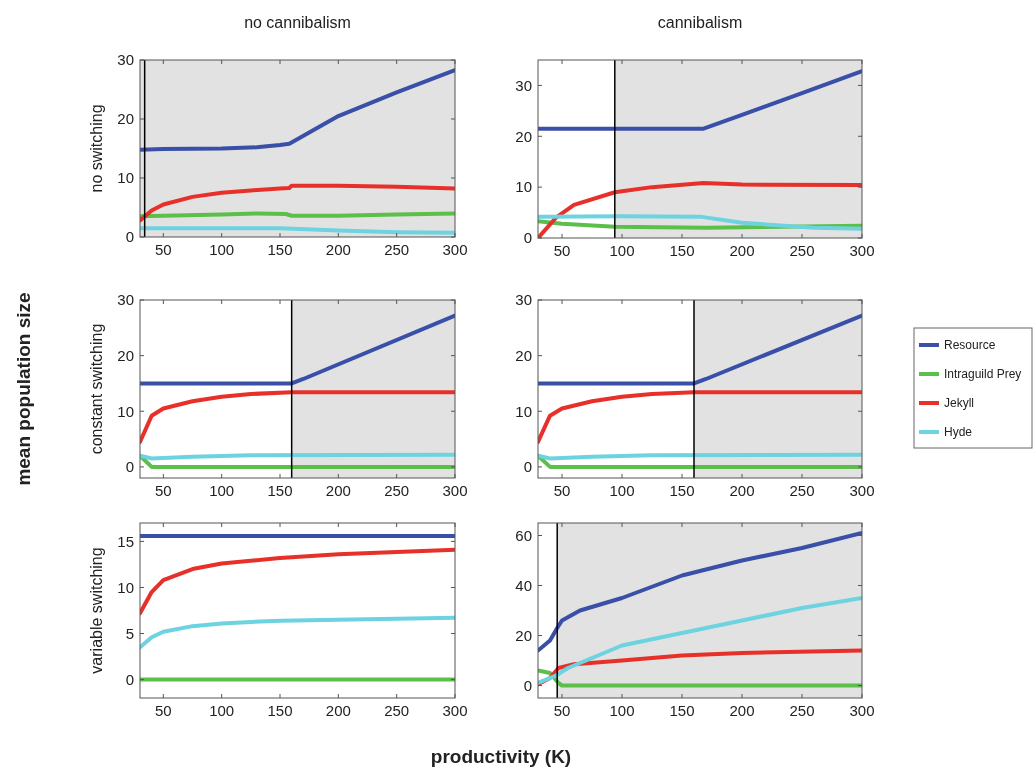 This screenshot has width=1035, height=780. Describe the element at coordinates (125, 541) in the screenshot. I see `y-tick-label: 15` at that location.